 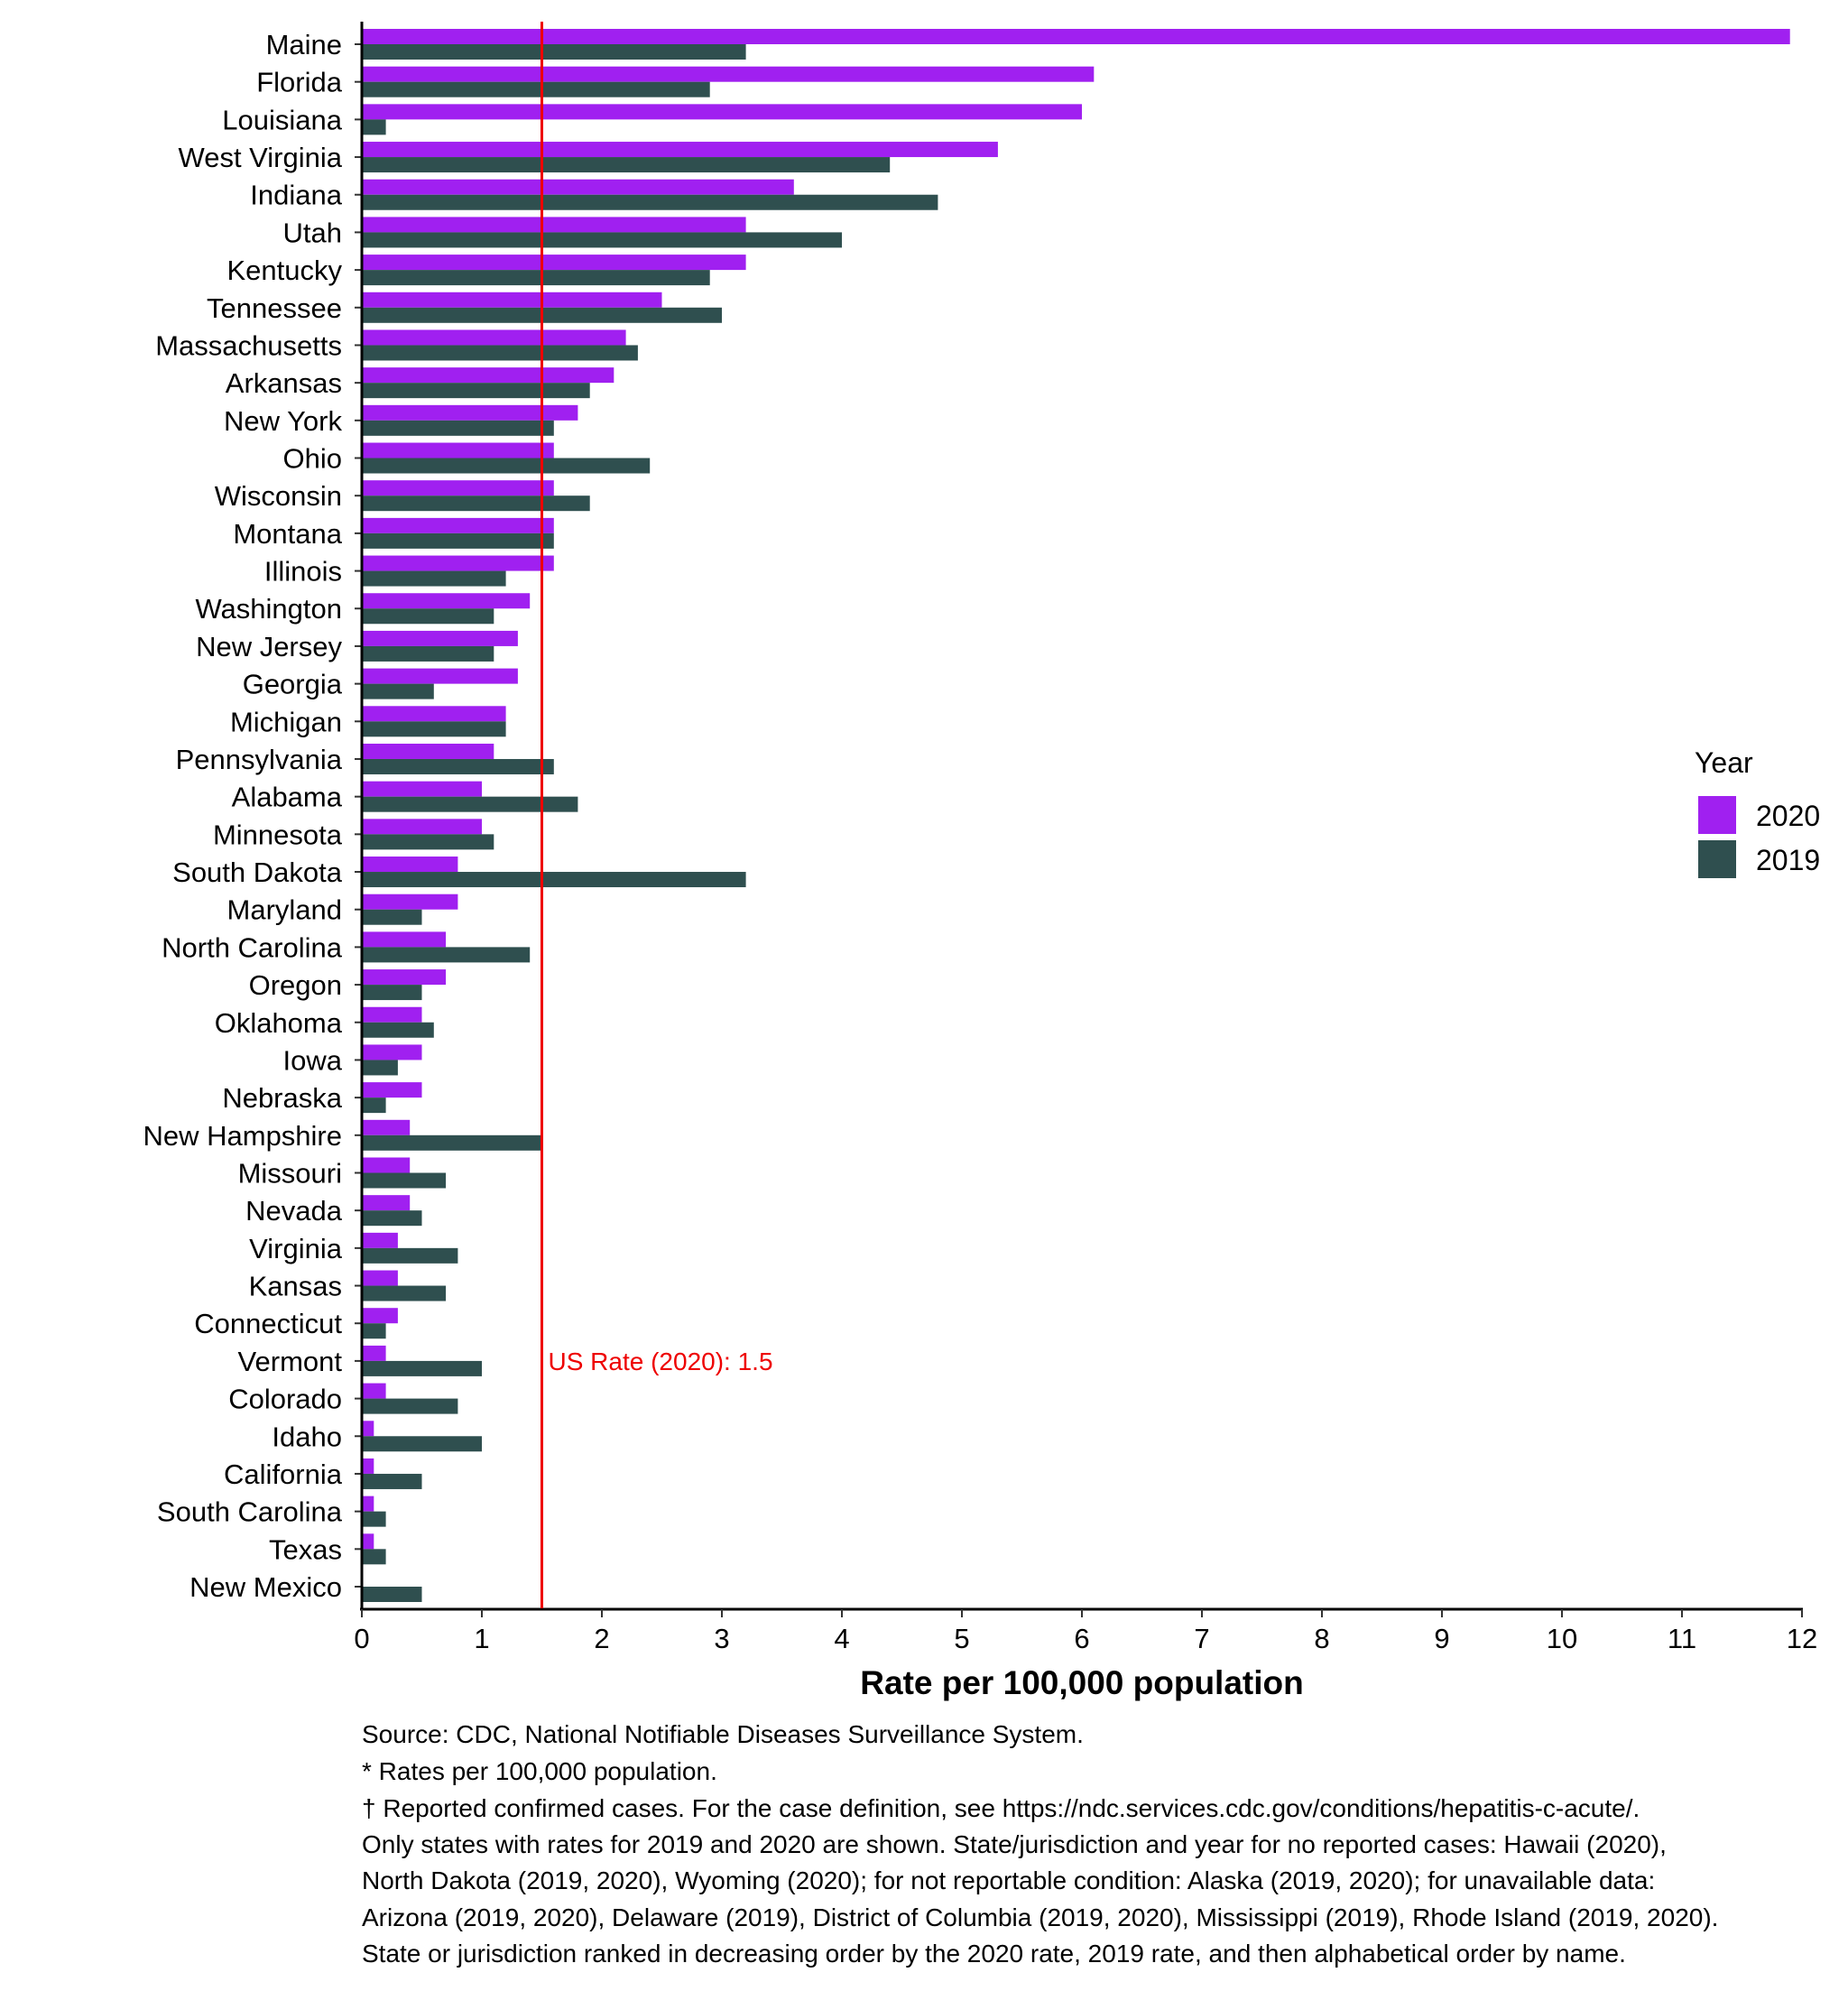 I want to click on bar-2019-missouri, so click(x=404, y=1180).